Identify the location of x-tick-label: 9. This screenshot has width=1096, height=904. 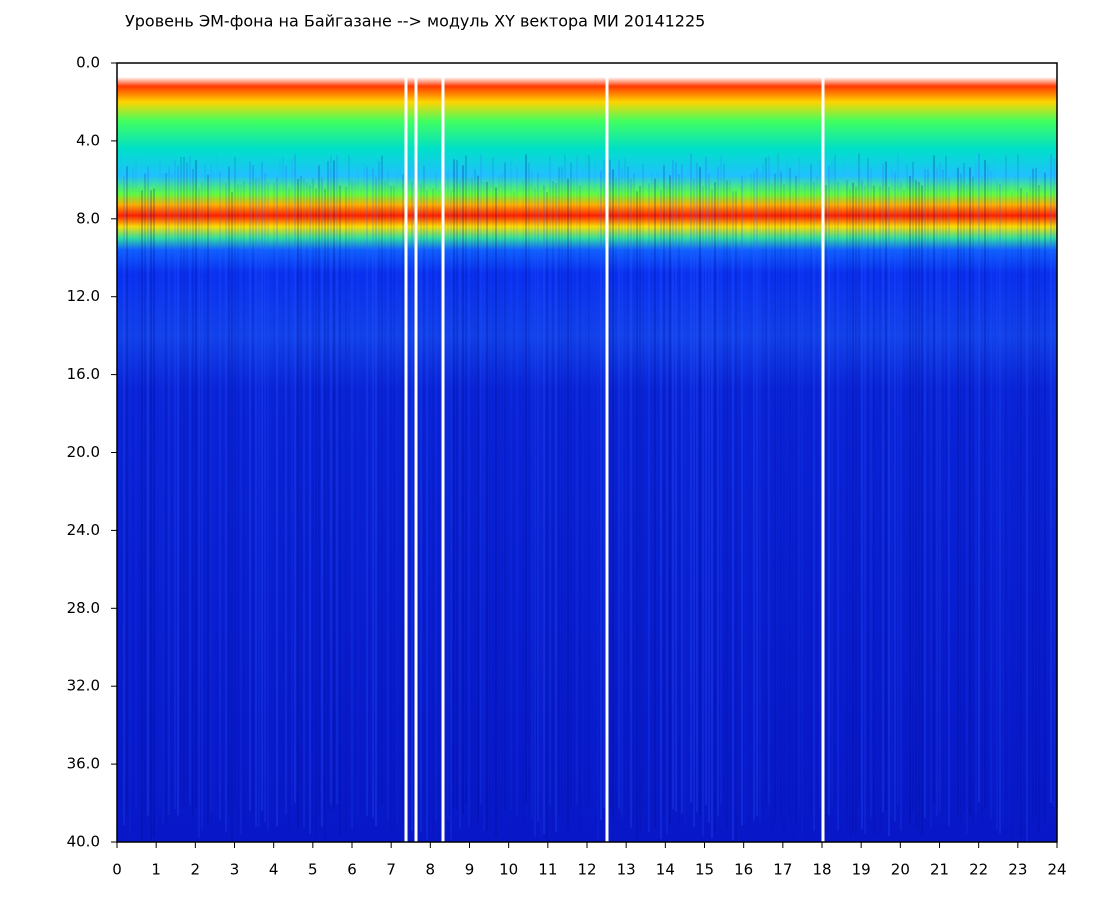
(470, 870).